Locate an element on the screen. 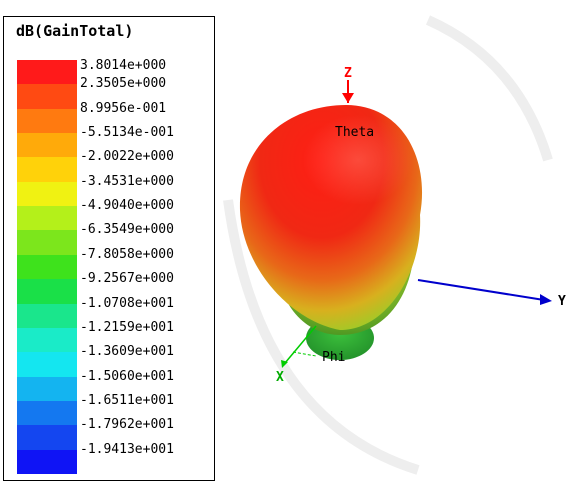  lobe-highlight is located at coordinates (358, 160).